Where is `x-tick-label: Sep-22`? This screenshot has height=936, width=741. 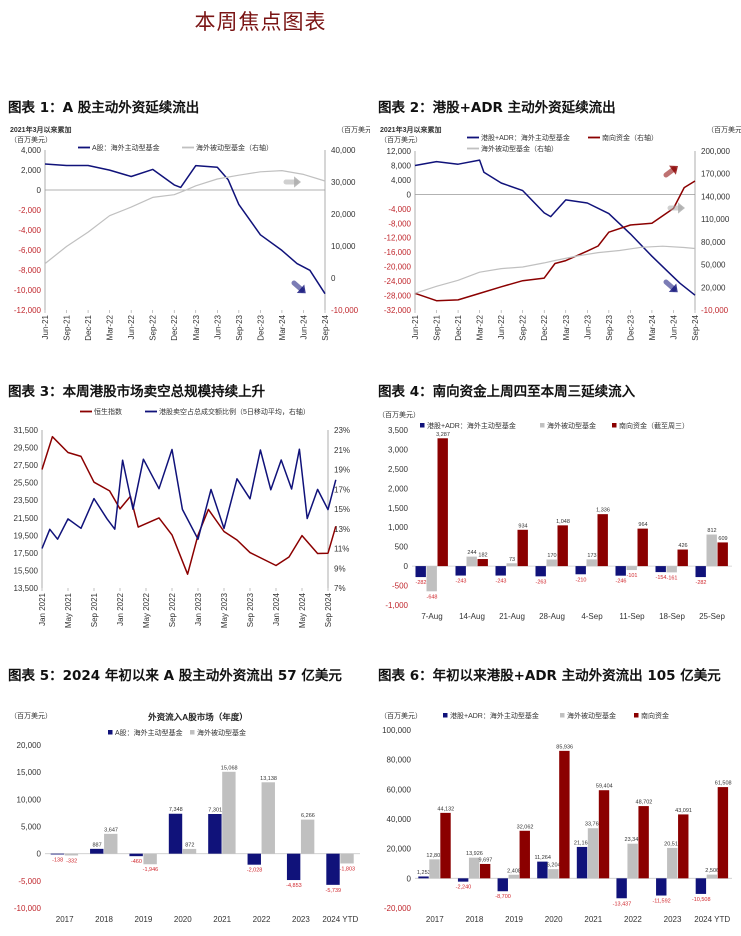 x-tick-label: Sep-22 is located at coordinates (523, 327).